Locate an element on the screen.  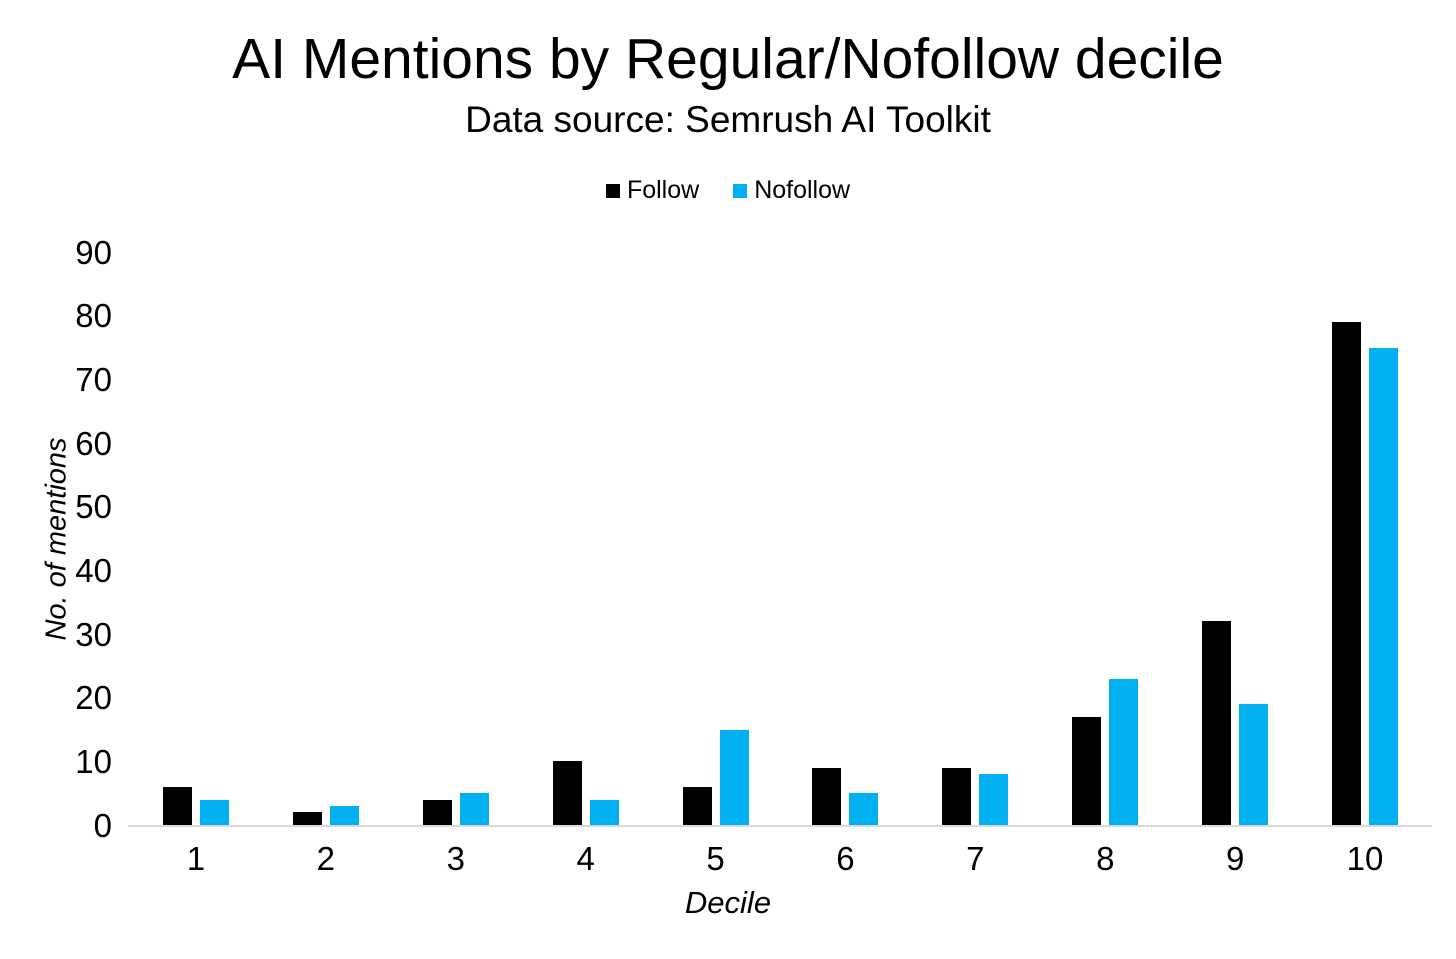
y-axis-title: No. of mentions is located at coordinates (56, 539).